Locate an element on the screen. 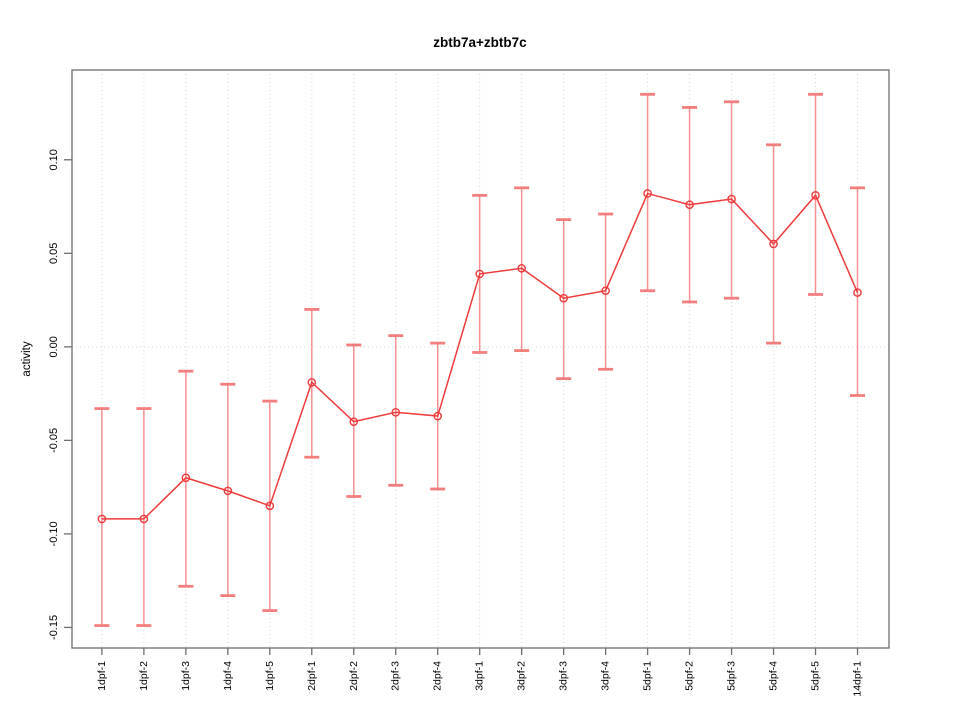 This screenshot has height=720, width=960. x-tick-label: 1dpf-5 is located at coordinates (270, 676).